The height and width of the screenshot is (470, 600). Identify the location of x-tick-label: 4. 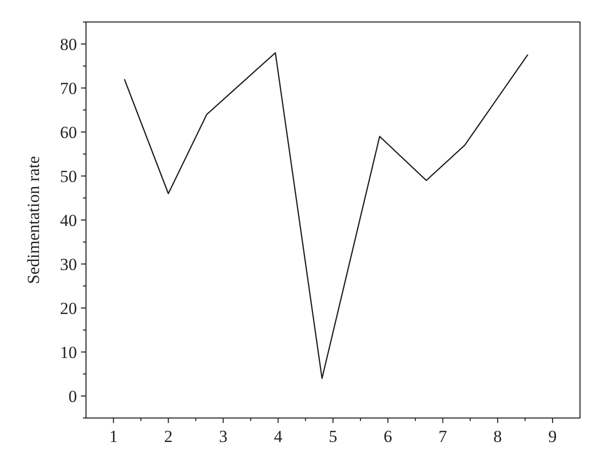
(278, 436).